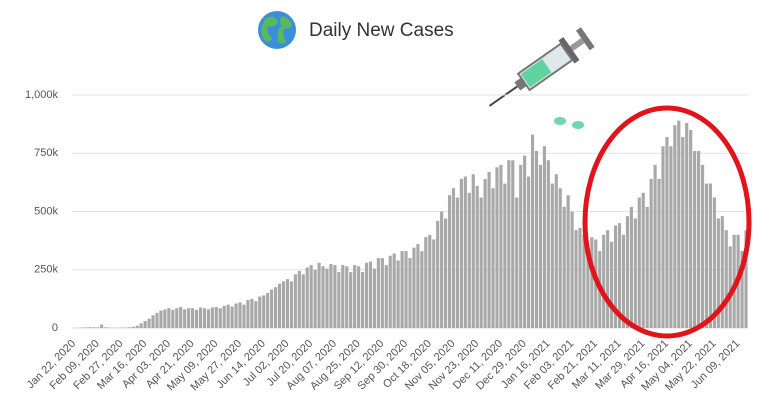 The image size is (768, 408). I want to click on highlight-ellipse, so click(667, 222).